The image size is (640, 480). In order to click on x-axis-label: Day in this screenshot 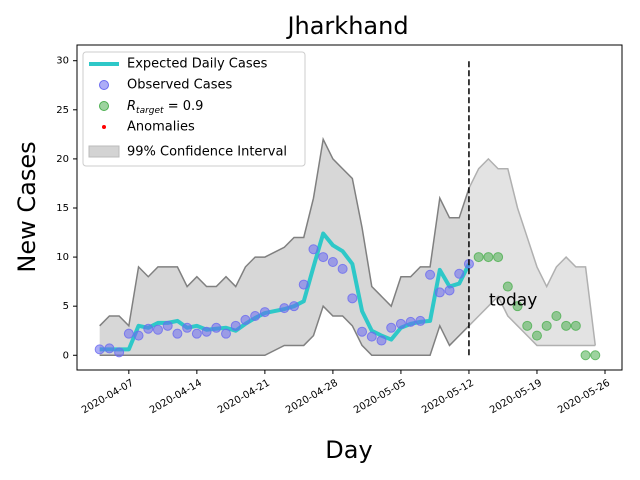, I will do `click(348, 450)`.